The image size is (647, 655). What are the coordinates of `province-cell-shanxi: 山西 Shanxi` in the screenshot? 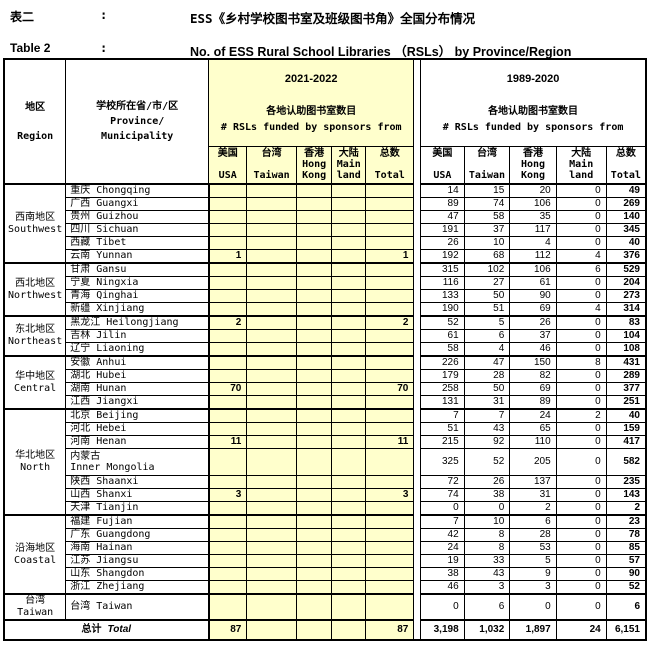 It's located at (137, 495).